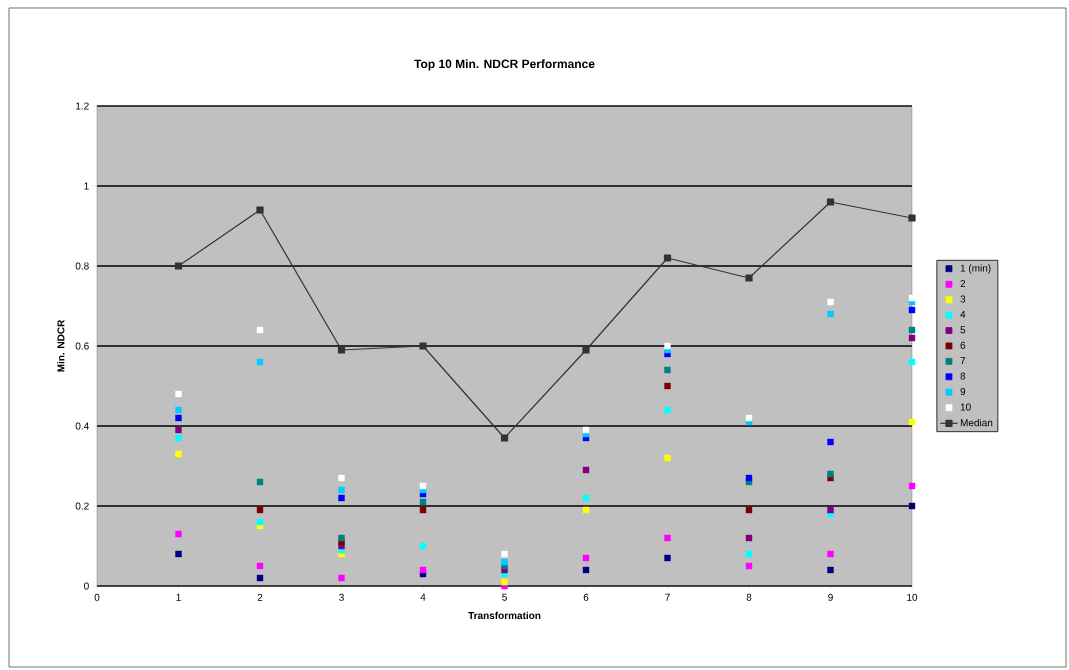  What do you see at coordinates (504, 615) in the screenshot?
I see `x-axis-title: Transformation` at bounding box center [504, 615].